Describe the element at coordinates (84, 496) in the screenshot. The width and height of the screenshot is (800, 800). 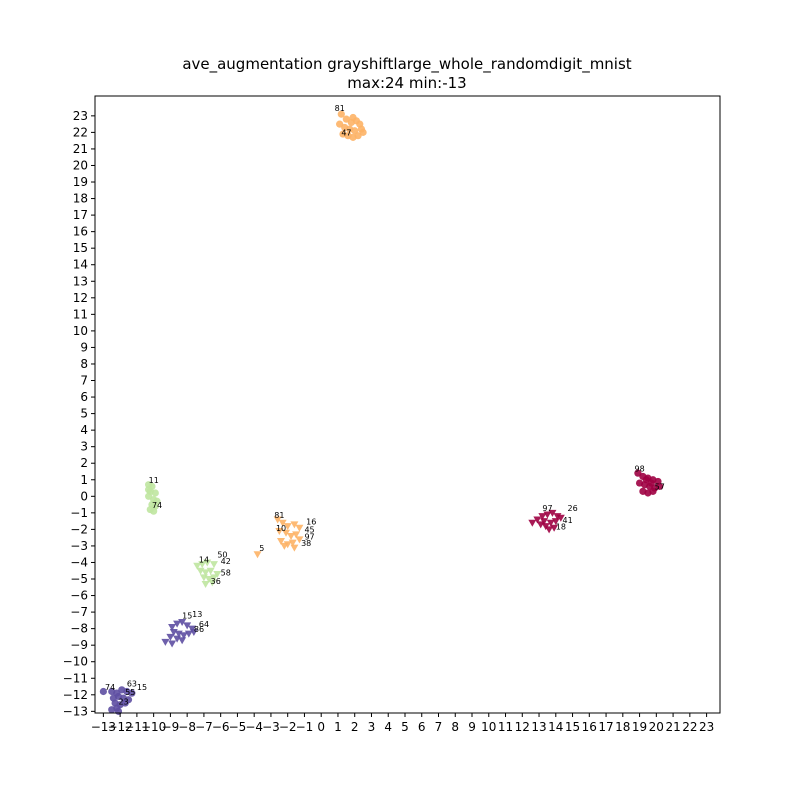
I see `y-tick-label: 0` at that location.